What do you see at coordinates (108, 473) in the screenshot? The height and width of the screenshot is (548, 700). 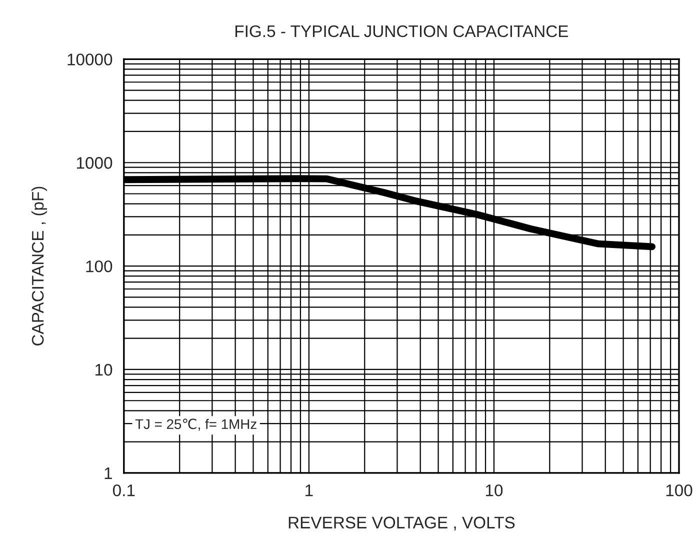 I see `y-tick-label: 1` at bounding box center [108, 473].